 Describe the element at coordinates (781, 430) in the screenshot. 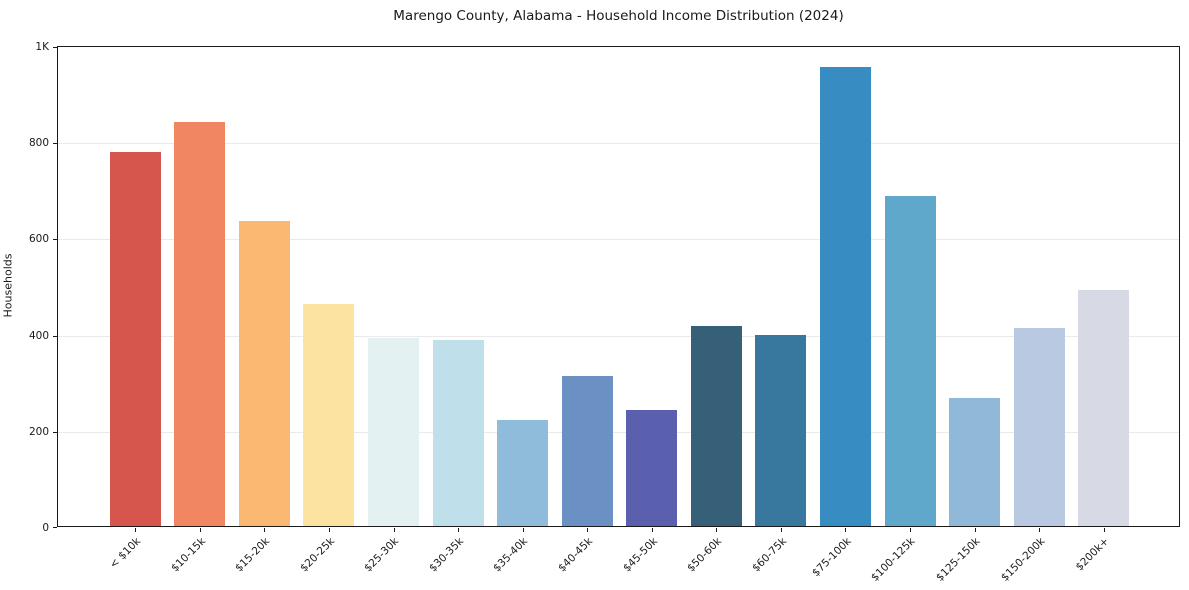

I see `bar-60-75k` at that location.